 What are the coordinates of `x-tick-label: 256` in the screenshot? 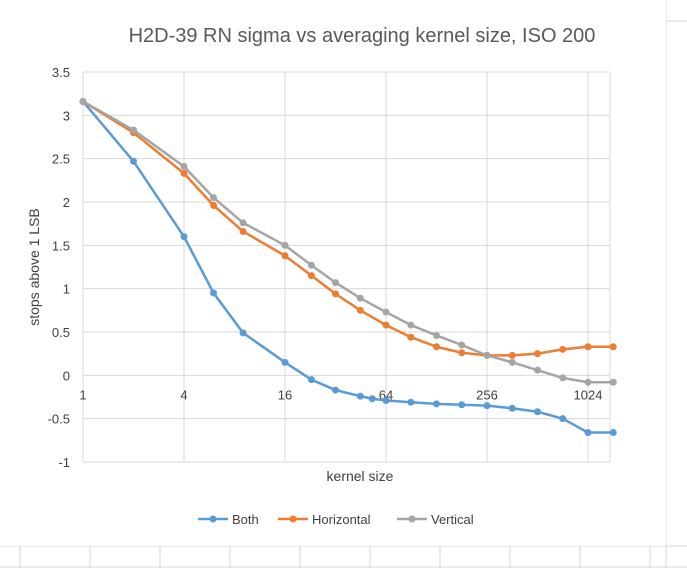 It's located at (487, 394).